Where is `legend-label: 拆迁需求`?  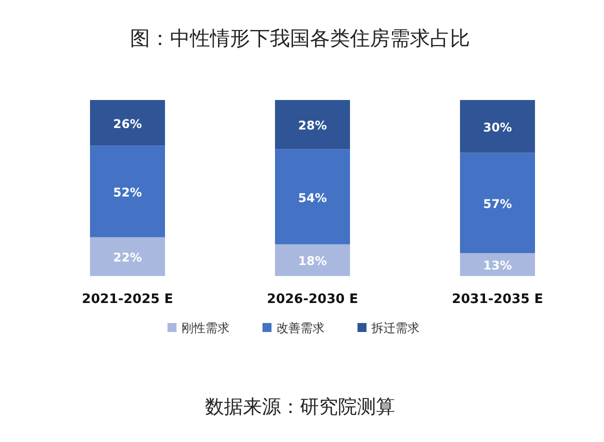
legend-label: 拆迁需求 is located at coordinates (395, 328).